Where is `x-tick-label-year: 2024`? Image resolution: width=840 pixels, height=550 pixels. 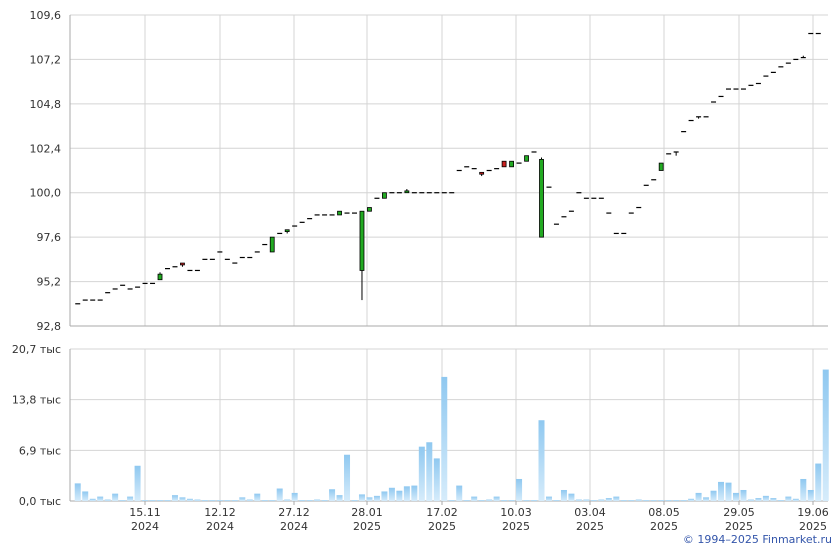
x-tick-label-year: 2024 is located at coordinates (220, 526).